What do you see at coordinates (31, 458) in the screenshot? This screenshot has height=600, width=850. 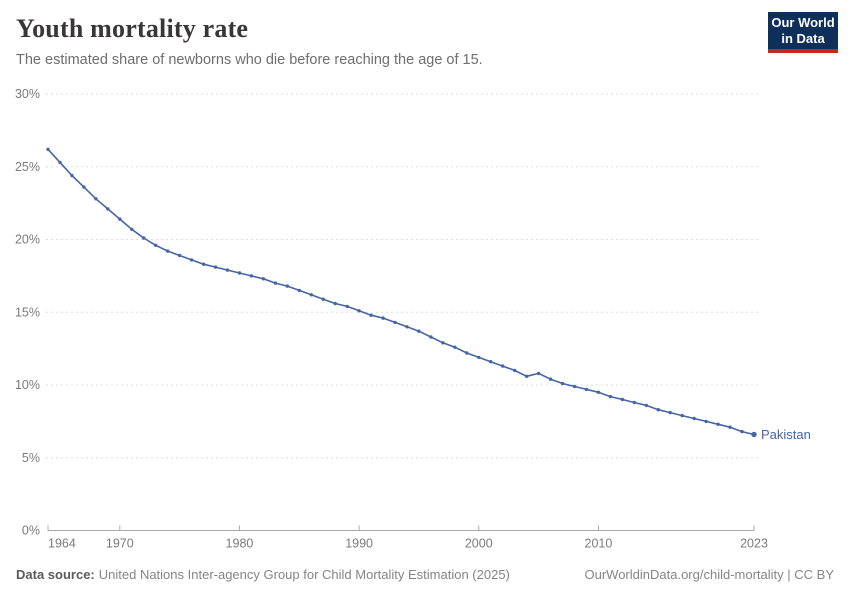 I see `y-axis-label-5: 5%` at bounding box center [31, 458].